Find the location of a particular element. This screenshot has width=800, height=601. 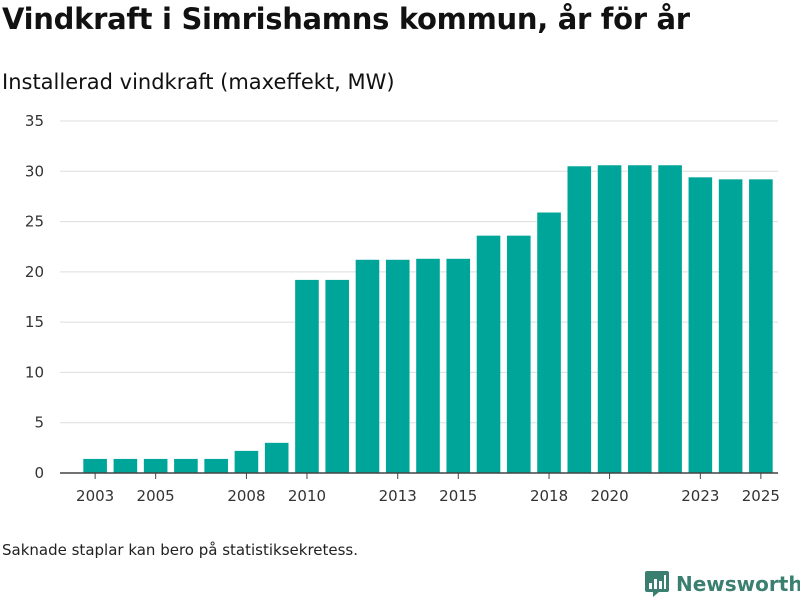

y-tick-label: 0 is located at coordinates (39, 473).